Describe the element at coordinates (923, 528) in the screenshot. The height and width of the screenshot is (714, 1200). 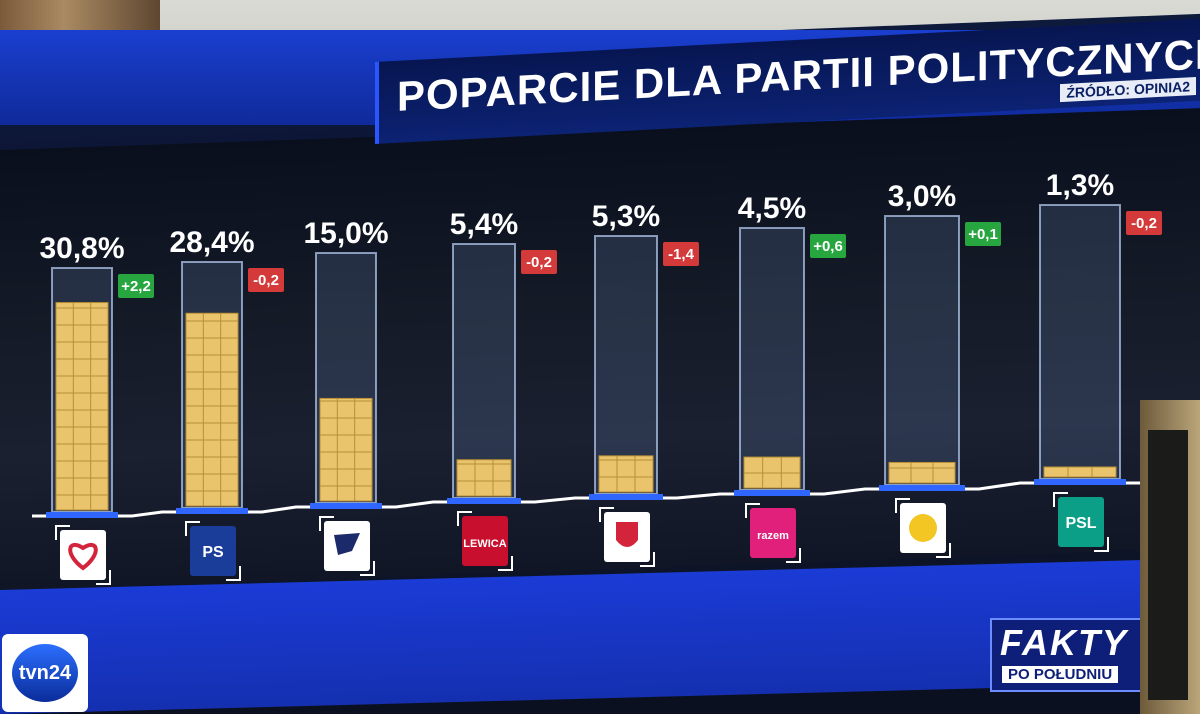
I see `polska2050-icon` at that location.